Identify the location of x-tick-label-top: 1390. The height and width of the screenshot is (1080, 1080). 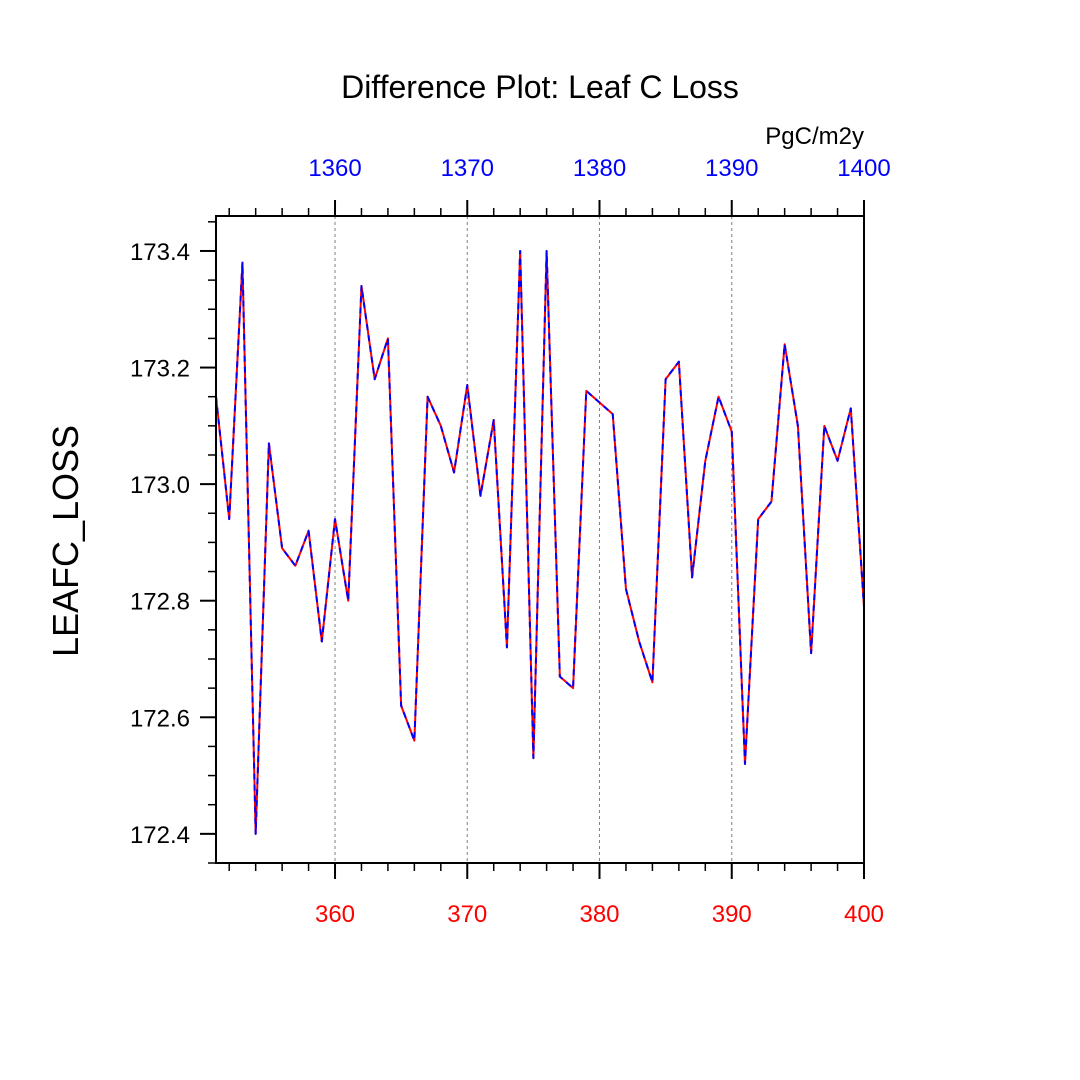
(731, 168).